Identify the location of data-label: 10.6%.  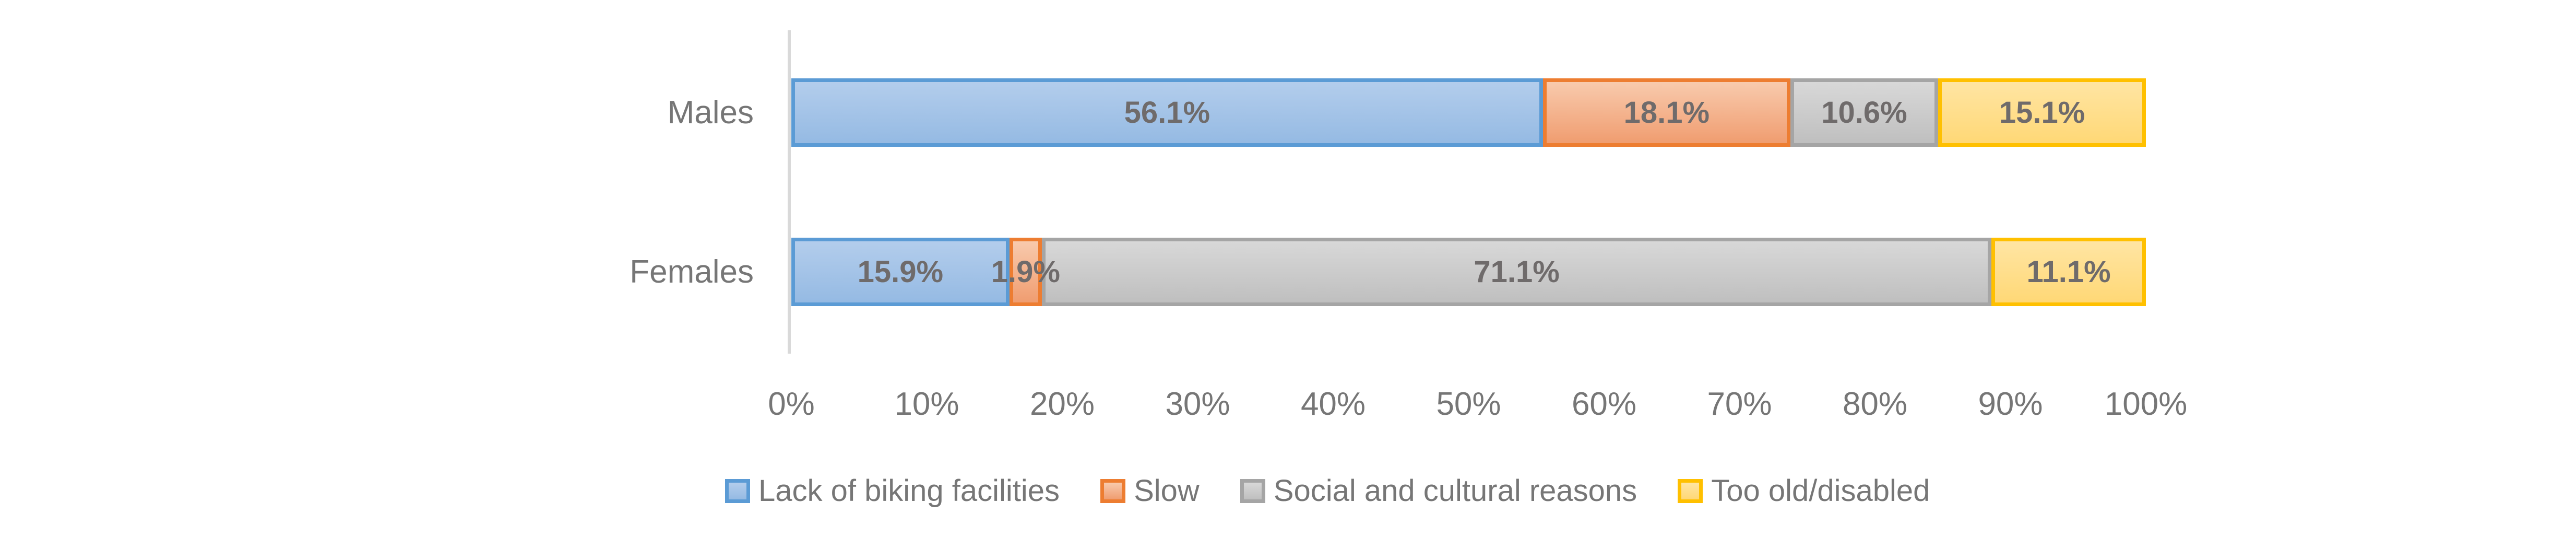
(1864, 113).